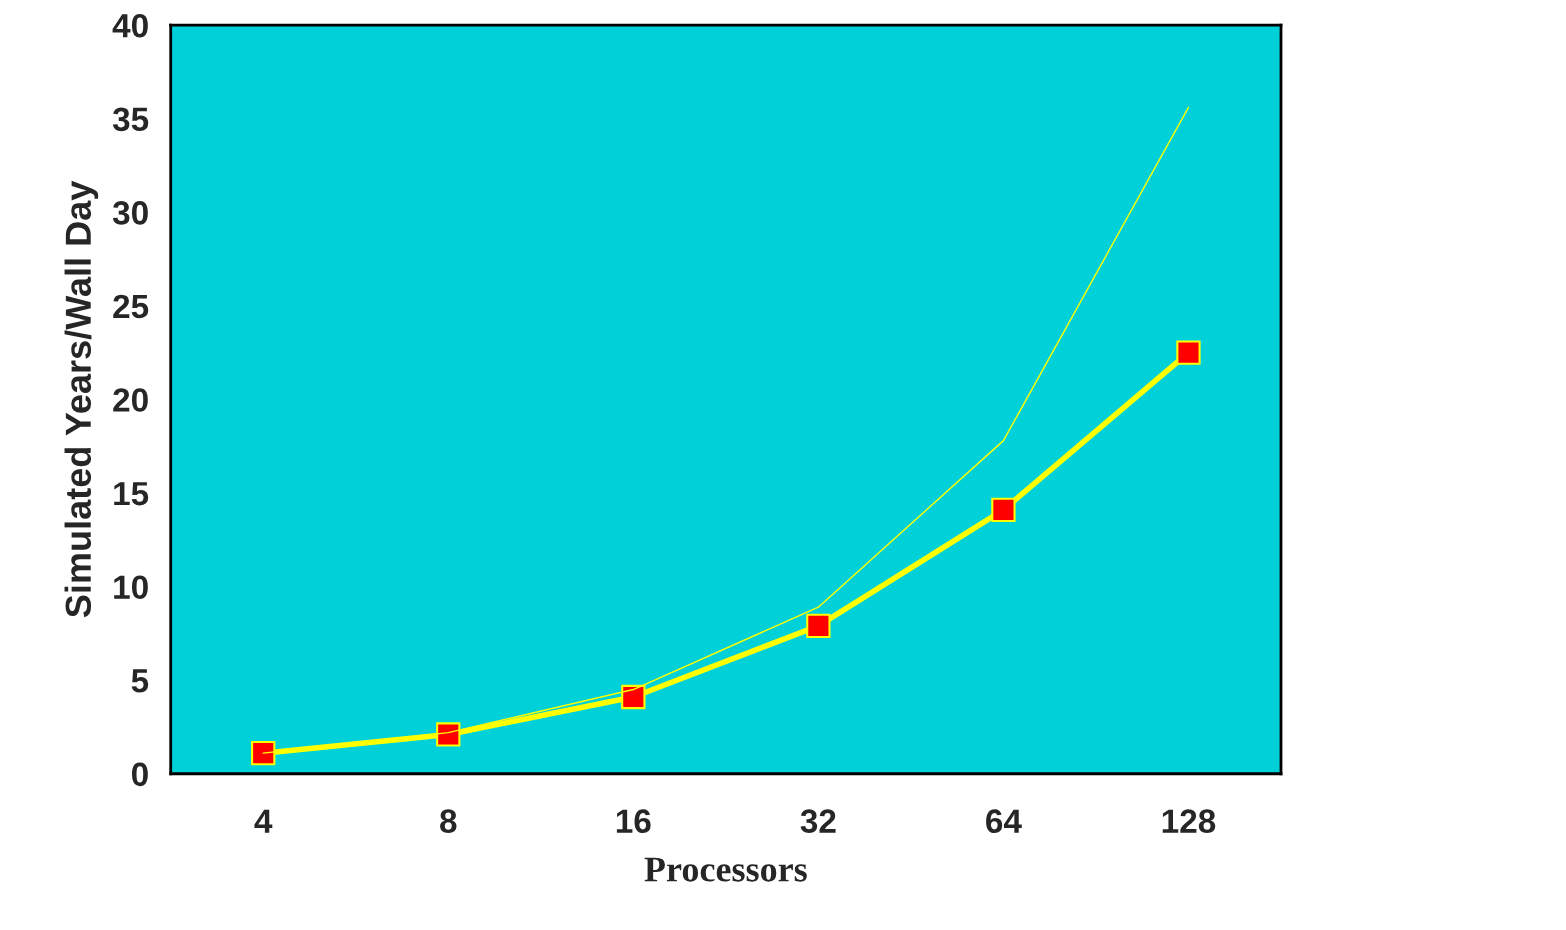 The width and height of the screenshot is (1566, 930). I want to click on x-axis-title: Processors, so click(725, 869).